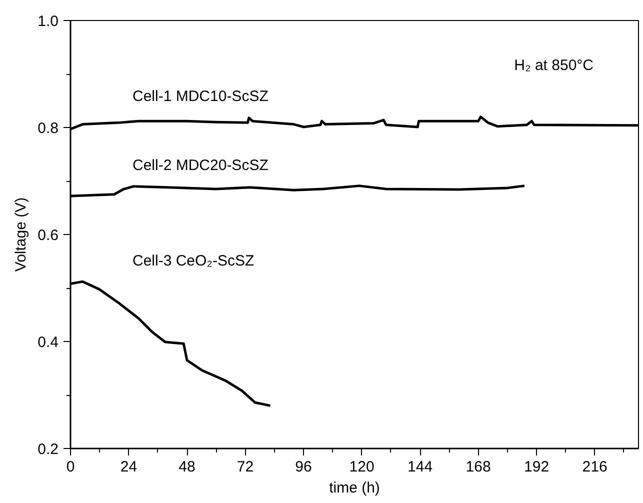 This screenshot has width=643, height=503. What do you see at coordinates (537, 467) in the screenshot?
I see `x-tick-label: 192` at bounding box center [537, 467].